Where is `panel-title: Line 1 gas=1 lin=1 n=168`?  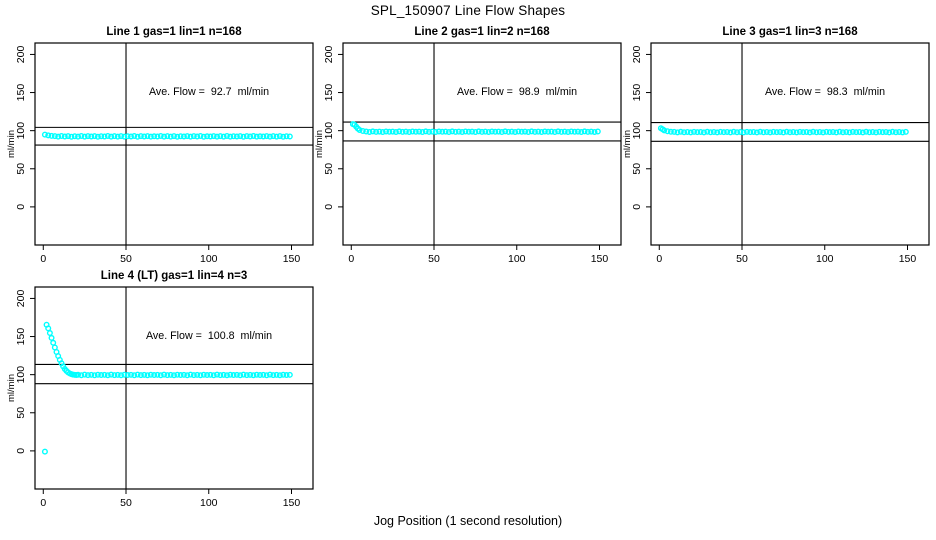 panel-title: Line 1 gas=1 lin=1 n=168 is located at coordinates (174, 32).